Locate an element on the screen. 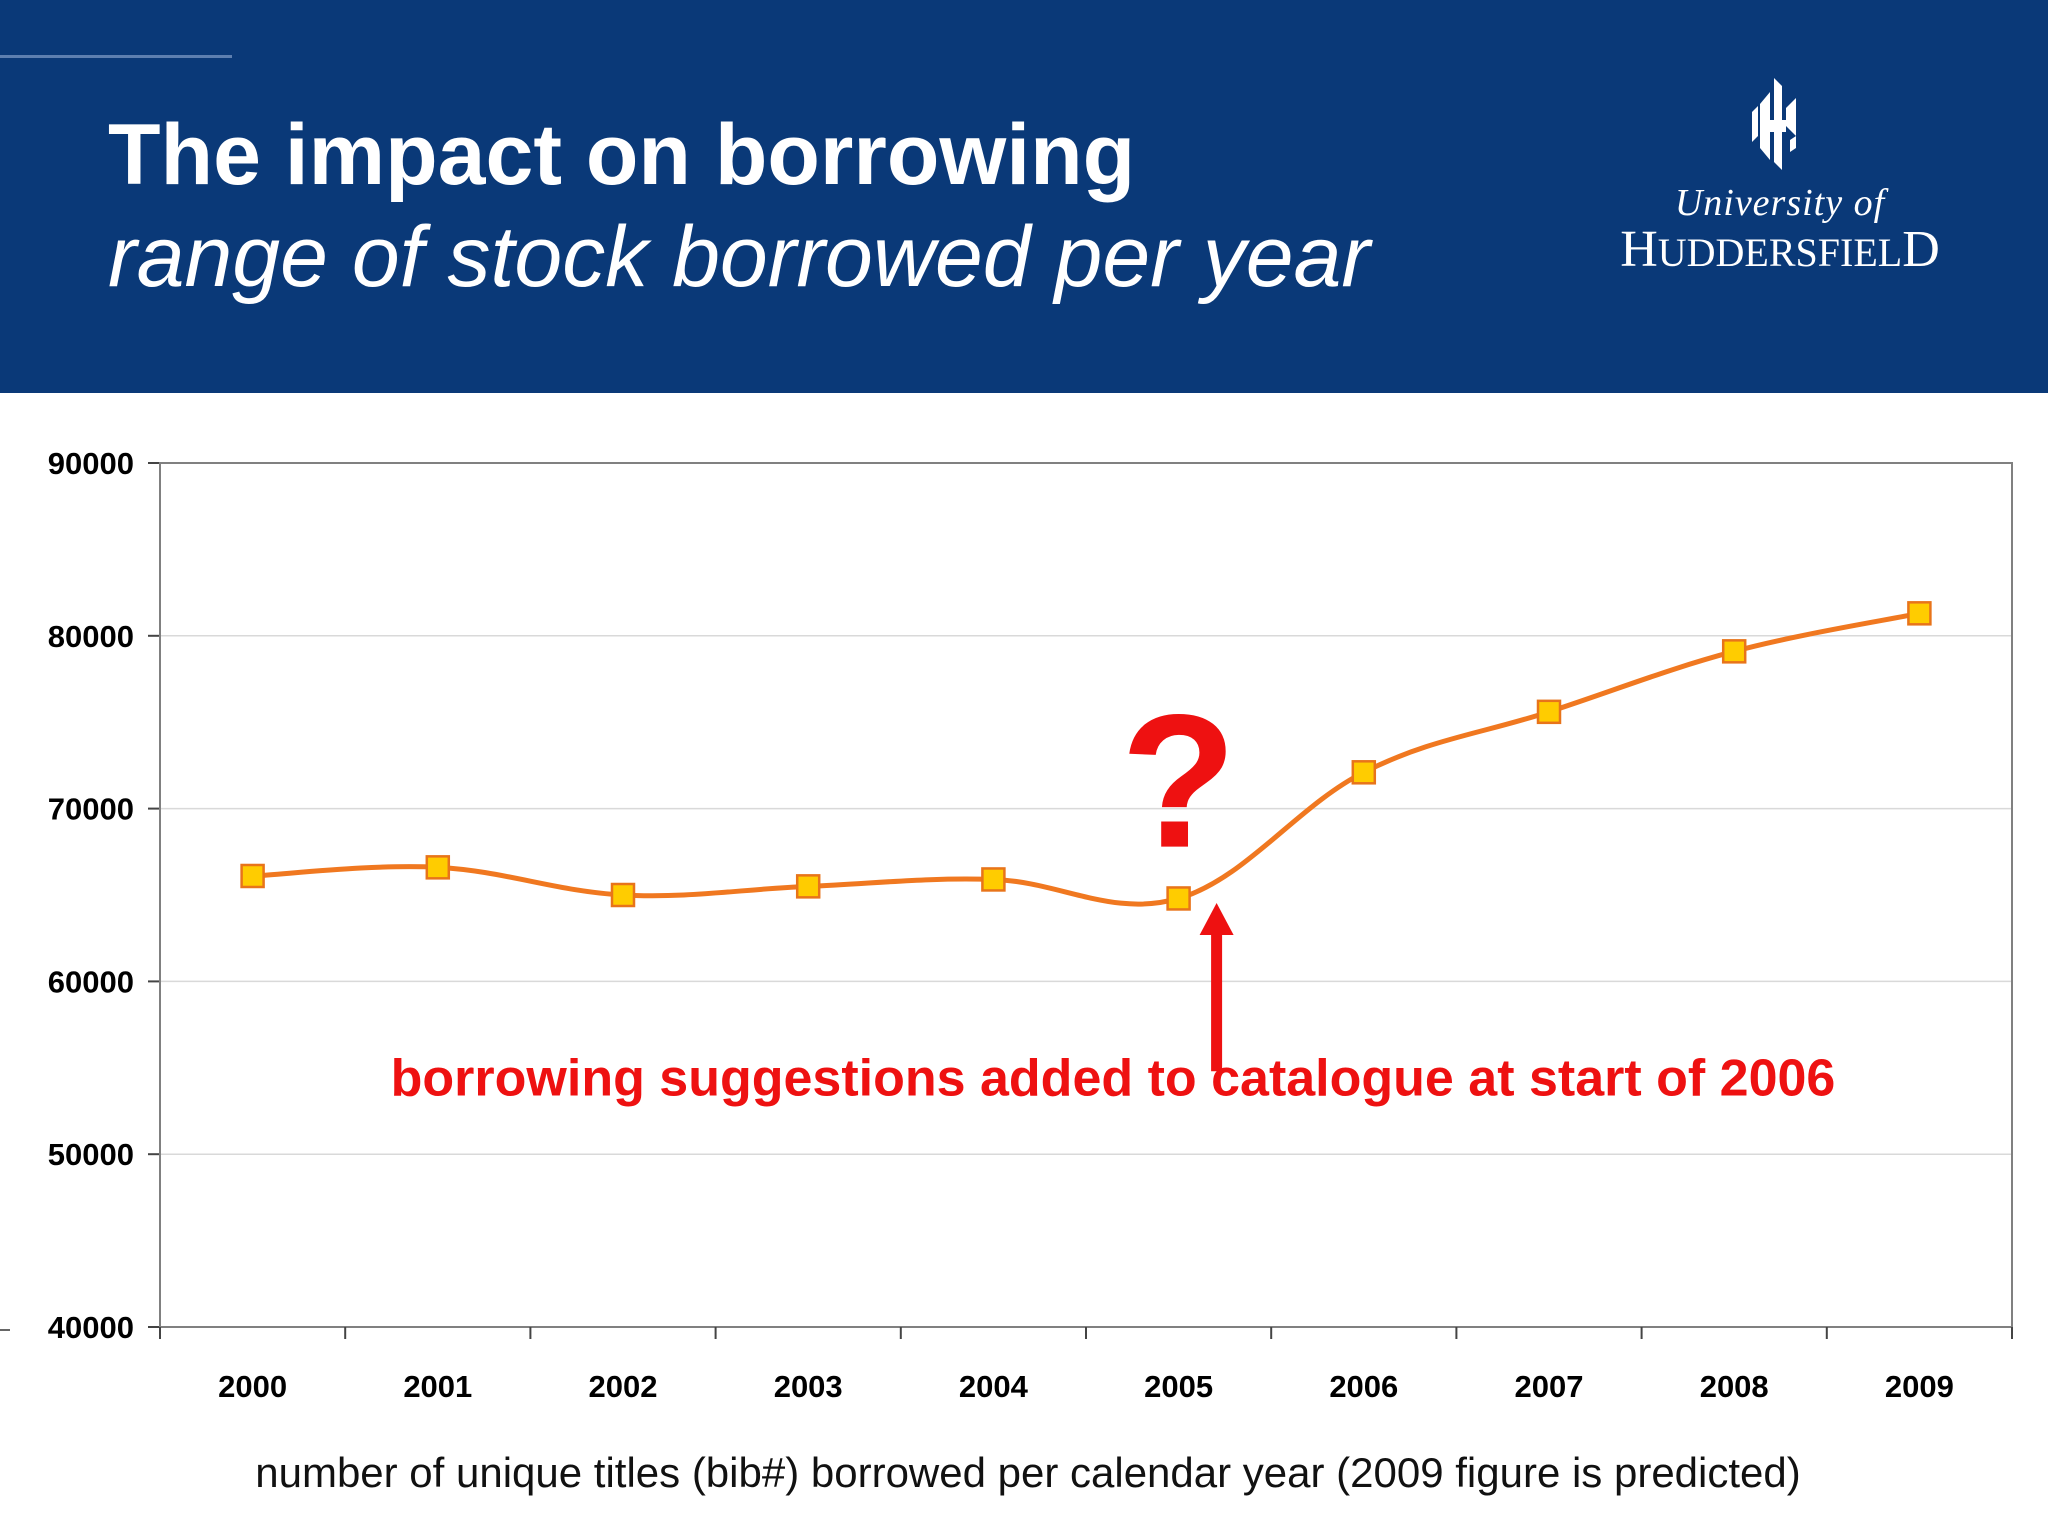 This screenshot has height=1536, width=2048. data-point-2003 is located at coordinates (808, 886).